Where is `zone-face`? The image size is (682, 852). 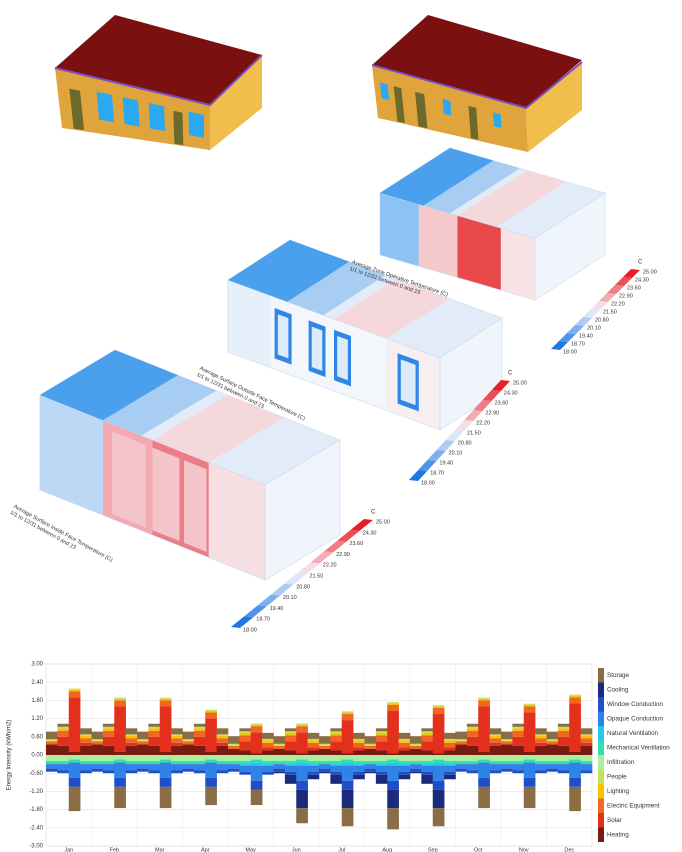
zone-face is located at coordinates (517, 264).